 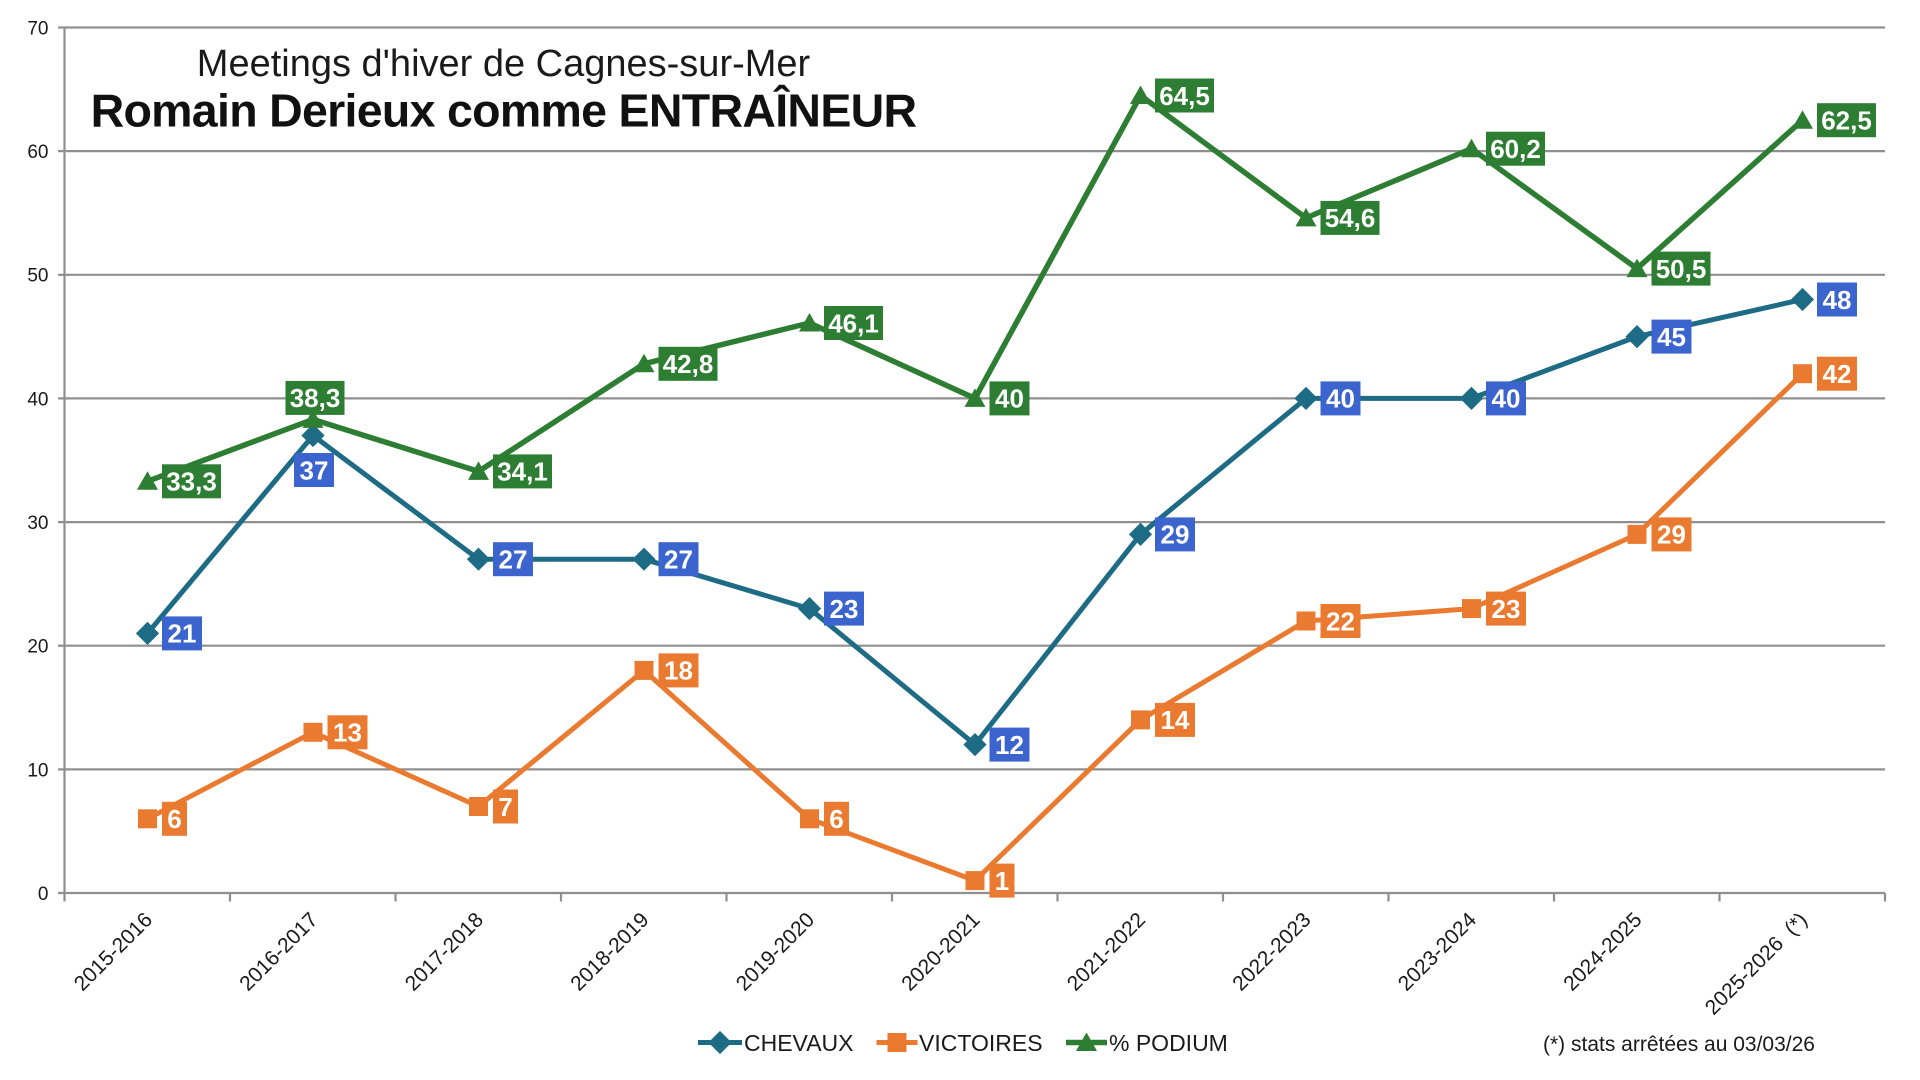 What do you see at coordinates (37, 28) in the screenshot?
I see `svg-text: 70` at bounding box center [37, 28].